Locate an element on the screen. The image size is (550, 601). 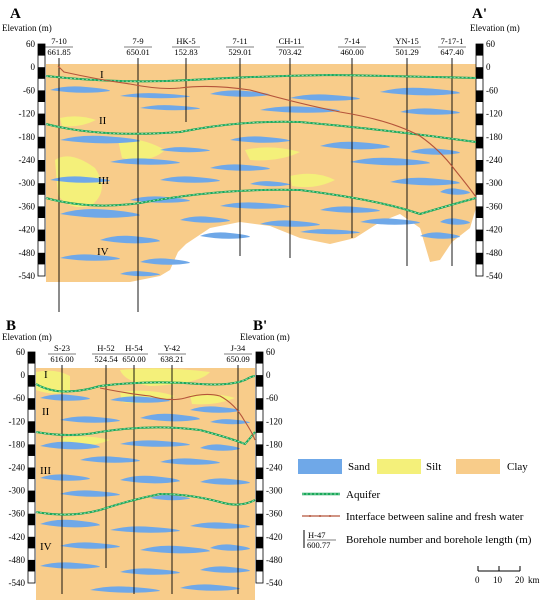
legend-clay-label: Clay is located at coordinates (517, 467).